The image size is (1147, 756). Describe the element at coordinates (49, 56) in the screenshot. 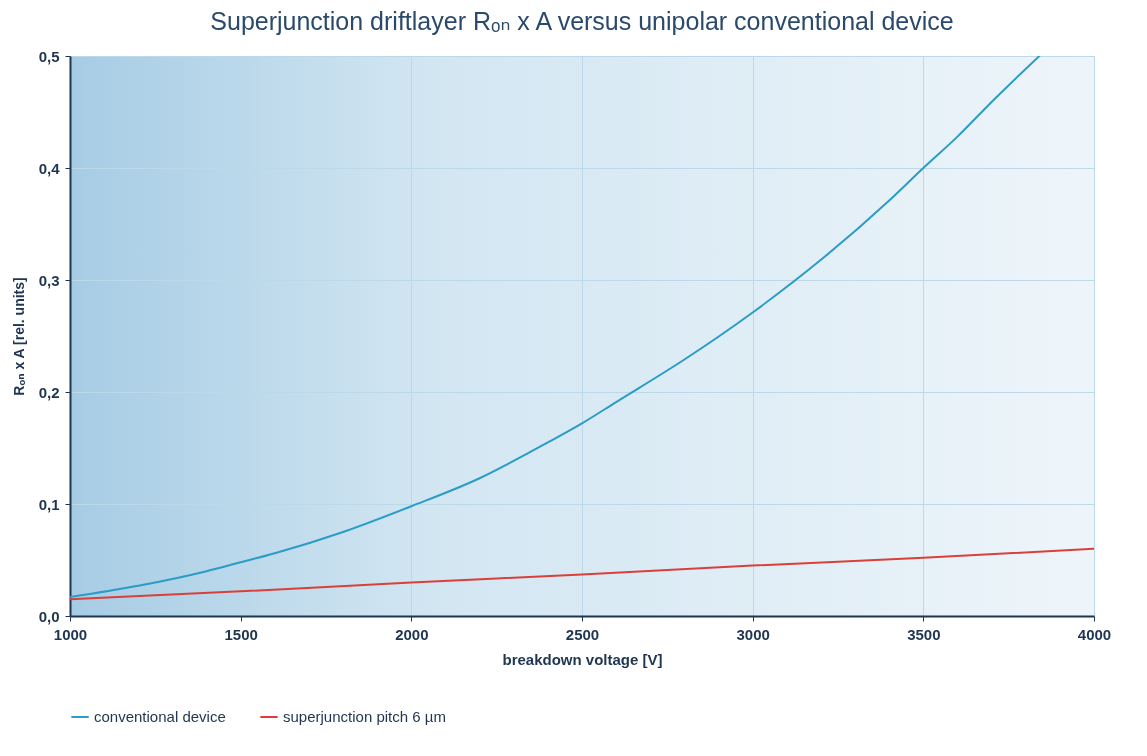

I see `y-tick-label: 0,5` at that location.